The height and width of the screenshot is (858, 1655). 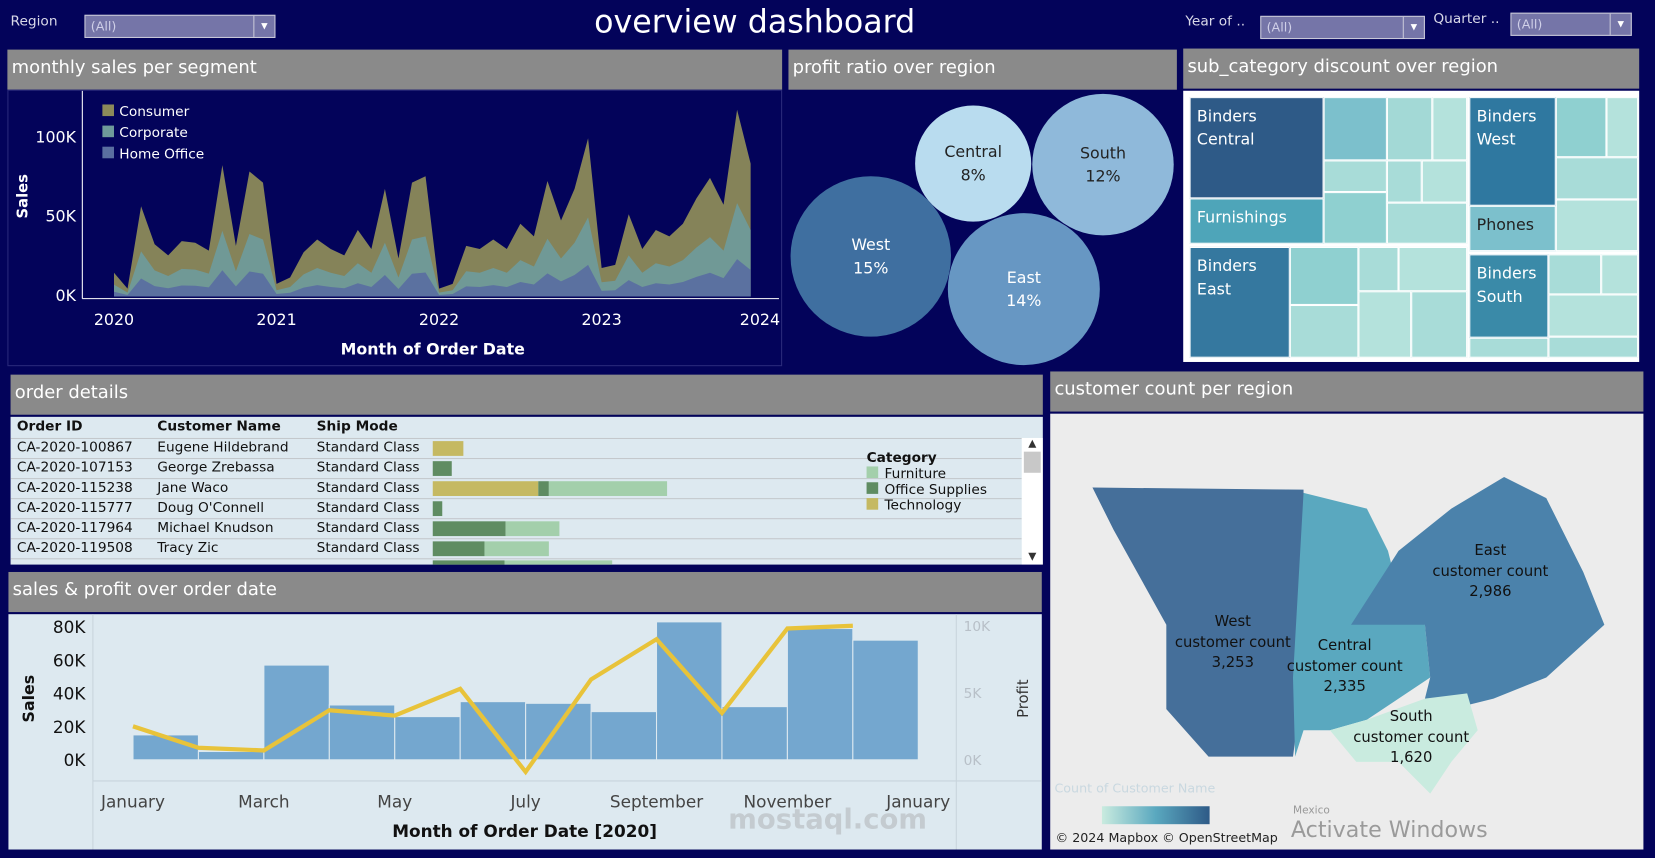 What do you see at coordinates (1411, 68) in the screenshot?
I see `treemap-title: sub_category discount over region` at bounding box center [1411, 68].